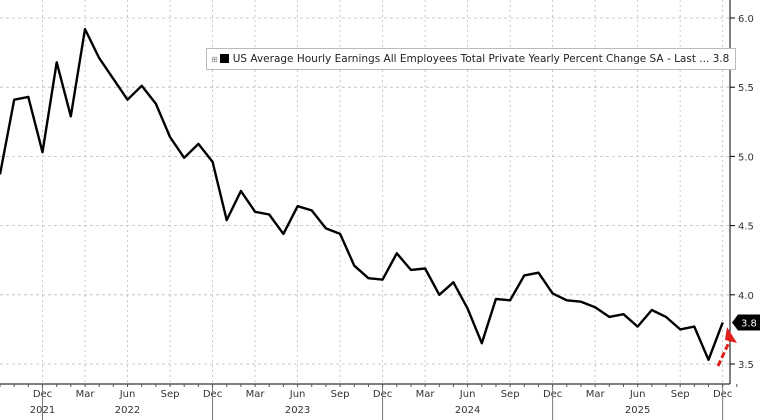 Image resolution: width=760 pixels, height=420 pixels. I want to click on y-tick-label: 3.5, so click(746, 365).